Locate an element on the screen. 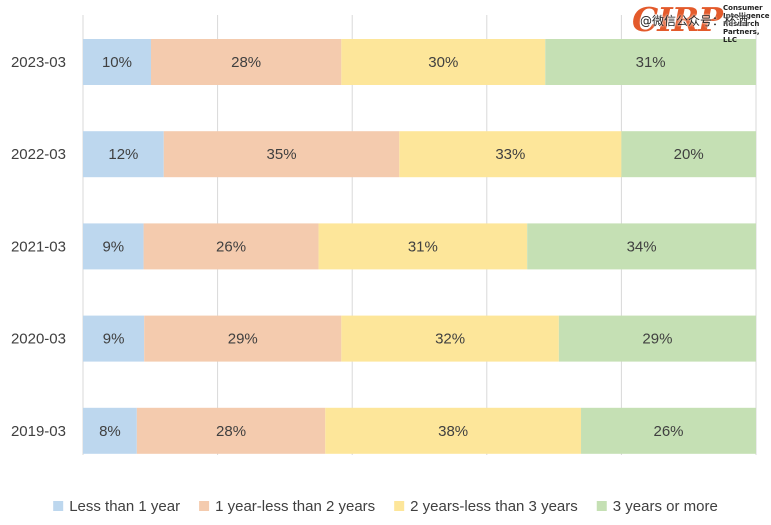 This screenshot has height=525, width=771. data-label: 12% is located at coordinates (123, 154).